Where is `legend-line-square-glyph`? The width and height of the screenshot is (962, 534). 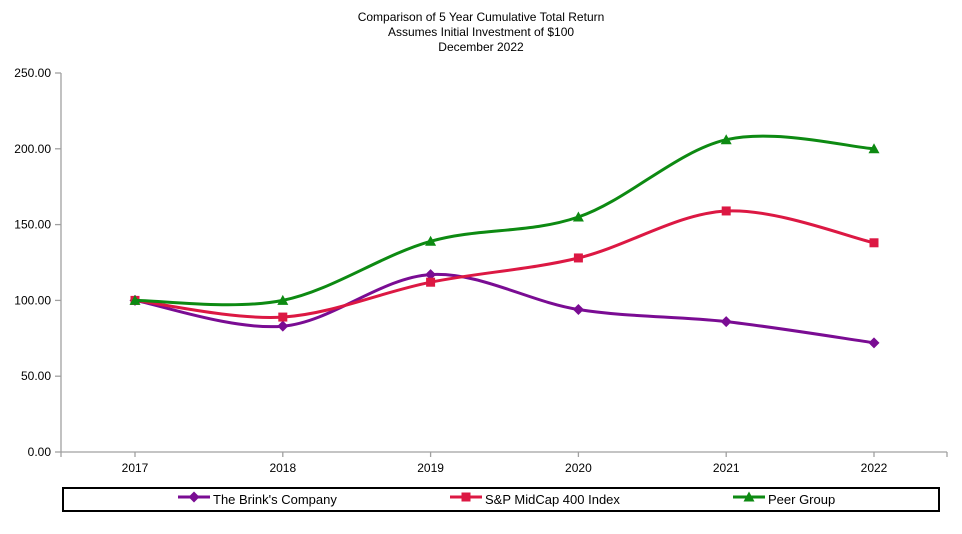 legend-line-square-glyph is located at coordinates (466, 499).